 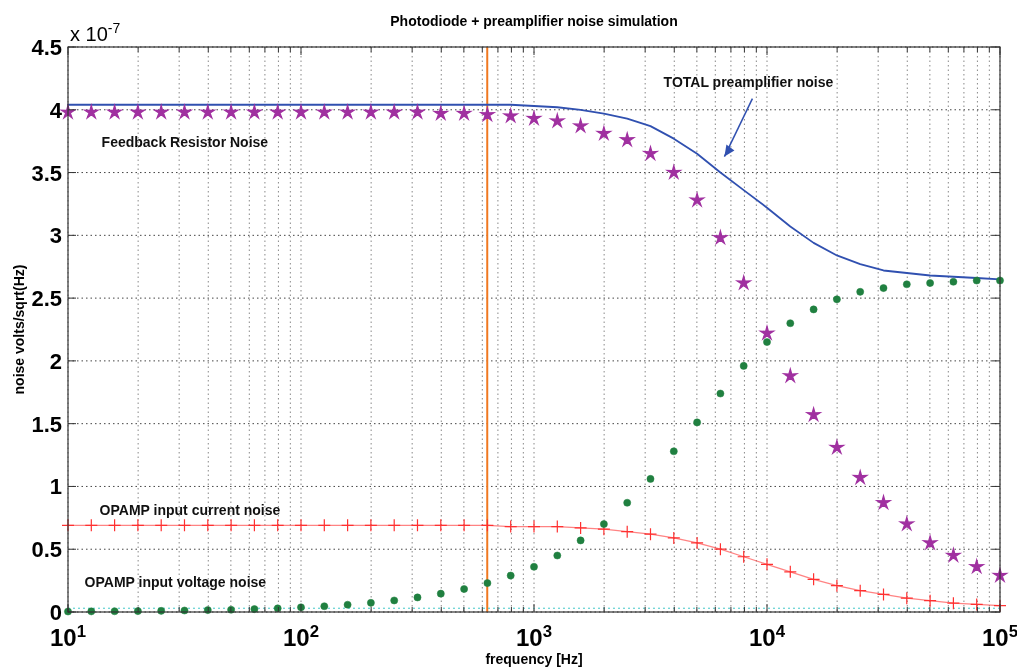 What do you see at coordinates (190, 510) in the screenshot?
I see `series-label: OPAMP input current noise` at bounding box center [190, 510].